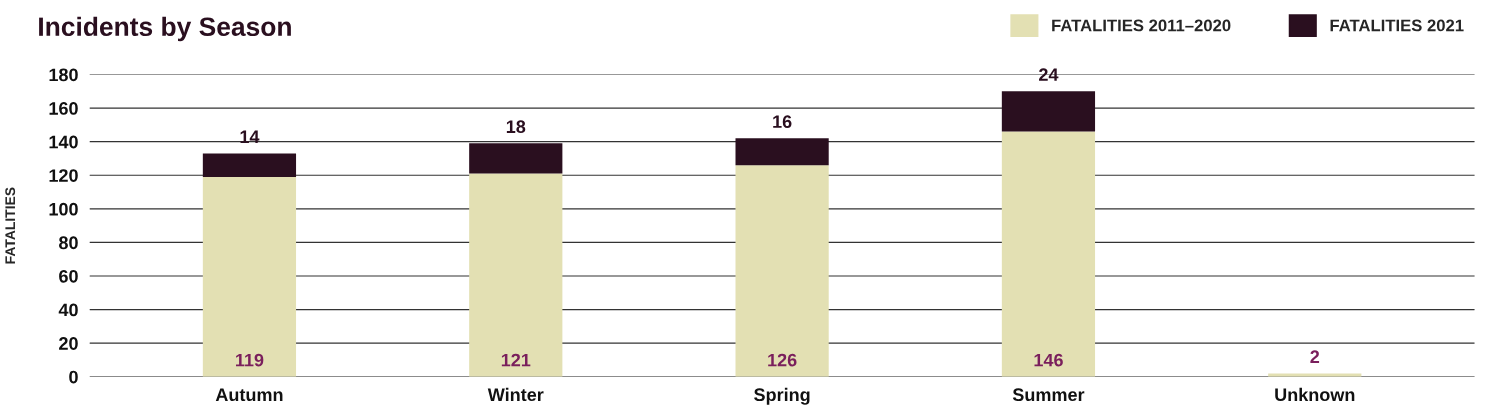 The height and width of the screenshot is (414, 1494). What do you see at coordinates (782, 360) in the screenshot?
I see `data-label: 126` at bounding box center [782, 360].